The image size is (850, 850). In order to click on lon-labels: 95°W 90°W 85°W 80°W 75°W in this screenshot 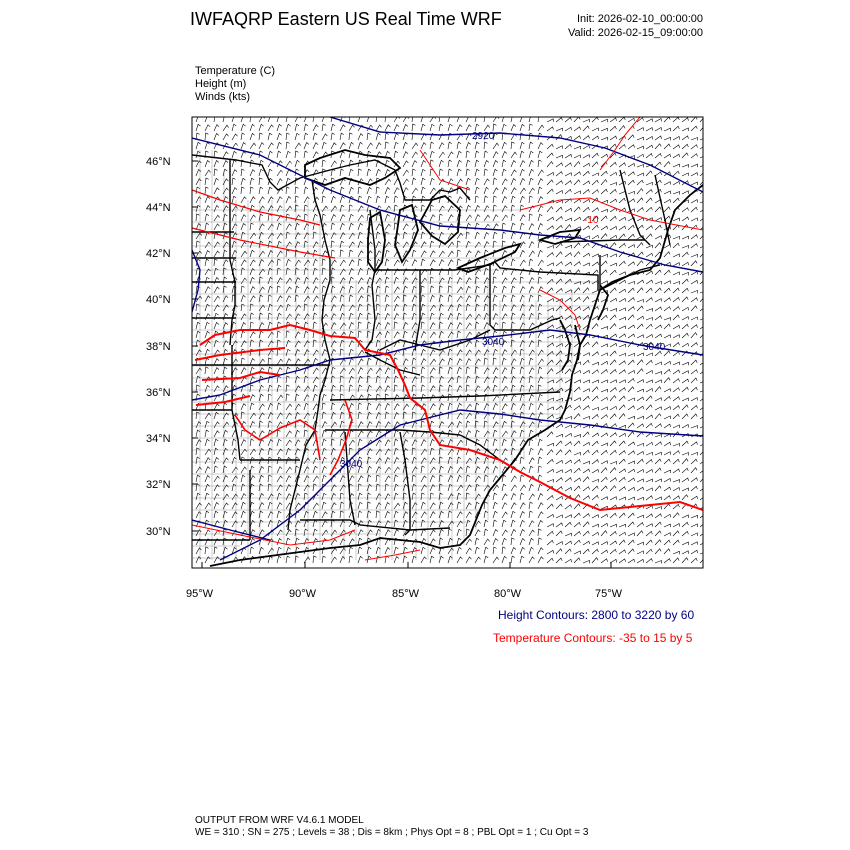, I will do `click(404, 594)`.